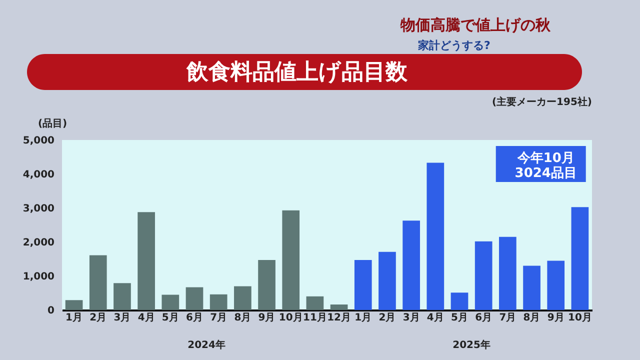 The width and height of the screenshot is (640, 360). I want to click on y-tick-label: 1,000, so click(38, 277).